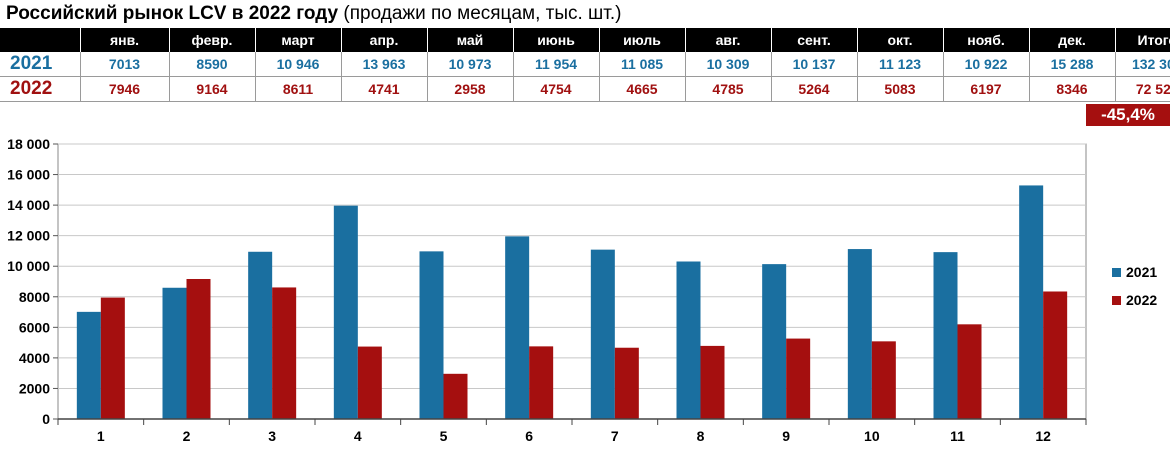 The height and width of the screenshot is (456, 1170). What do you see at coordinates (1142, 89) in the screenshot?
I see `table-cell-total: 72 525` at bounding box center [1142, 89].